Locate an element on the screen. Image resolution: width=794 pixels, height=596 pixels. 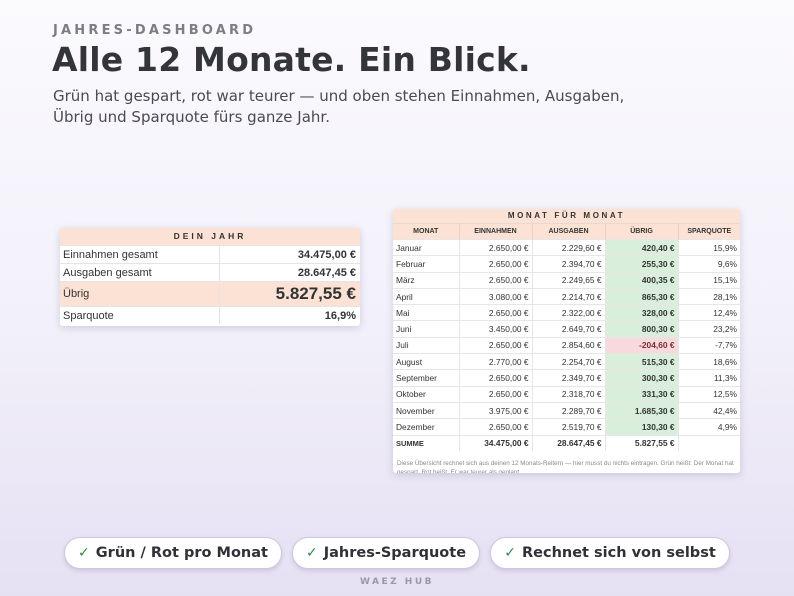
summary-row-savings-rate: Sparquote 16,9% is located at coordinates (210, 315).